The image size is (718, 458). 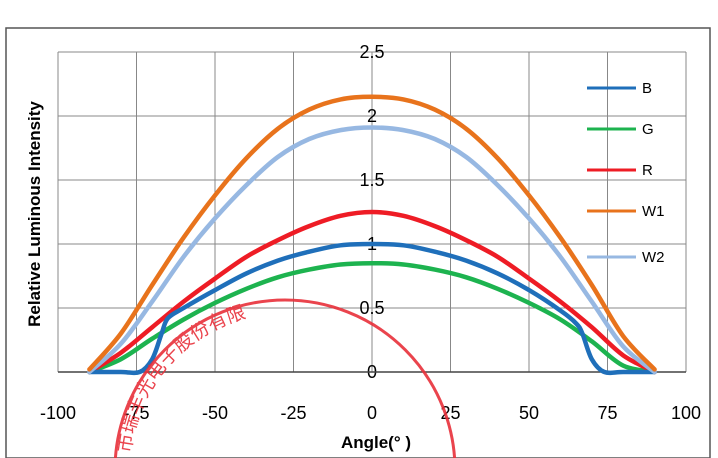 What do you see at coordinates (372, 413) in the screenshot?
I see `x-tick-label: 0` at bounding box center [372, 413].